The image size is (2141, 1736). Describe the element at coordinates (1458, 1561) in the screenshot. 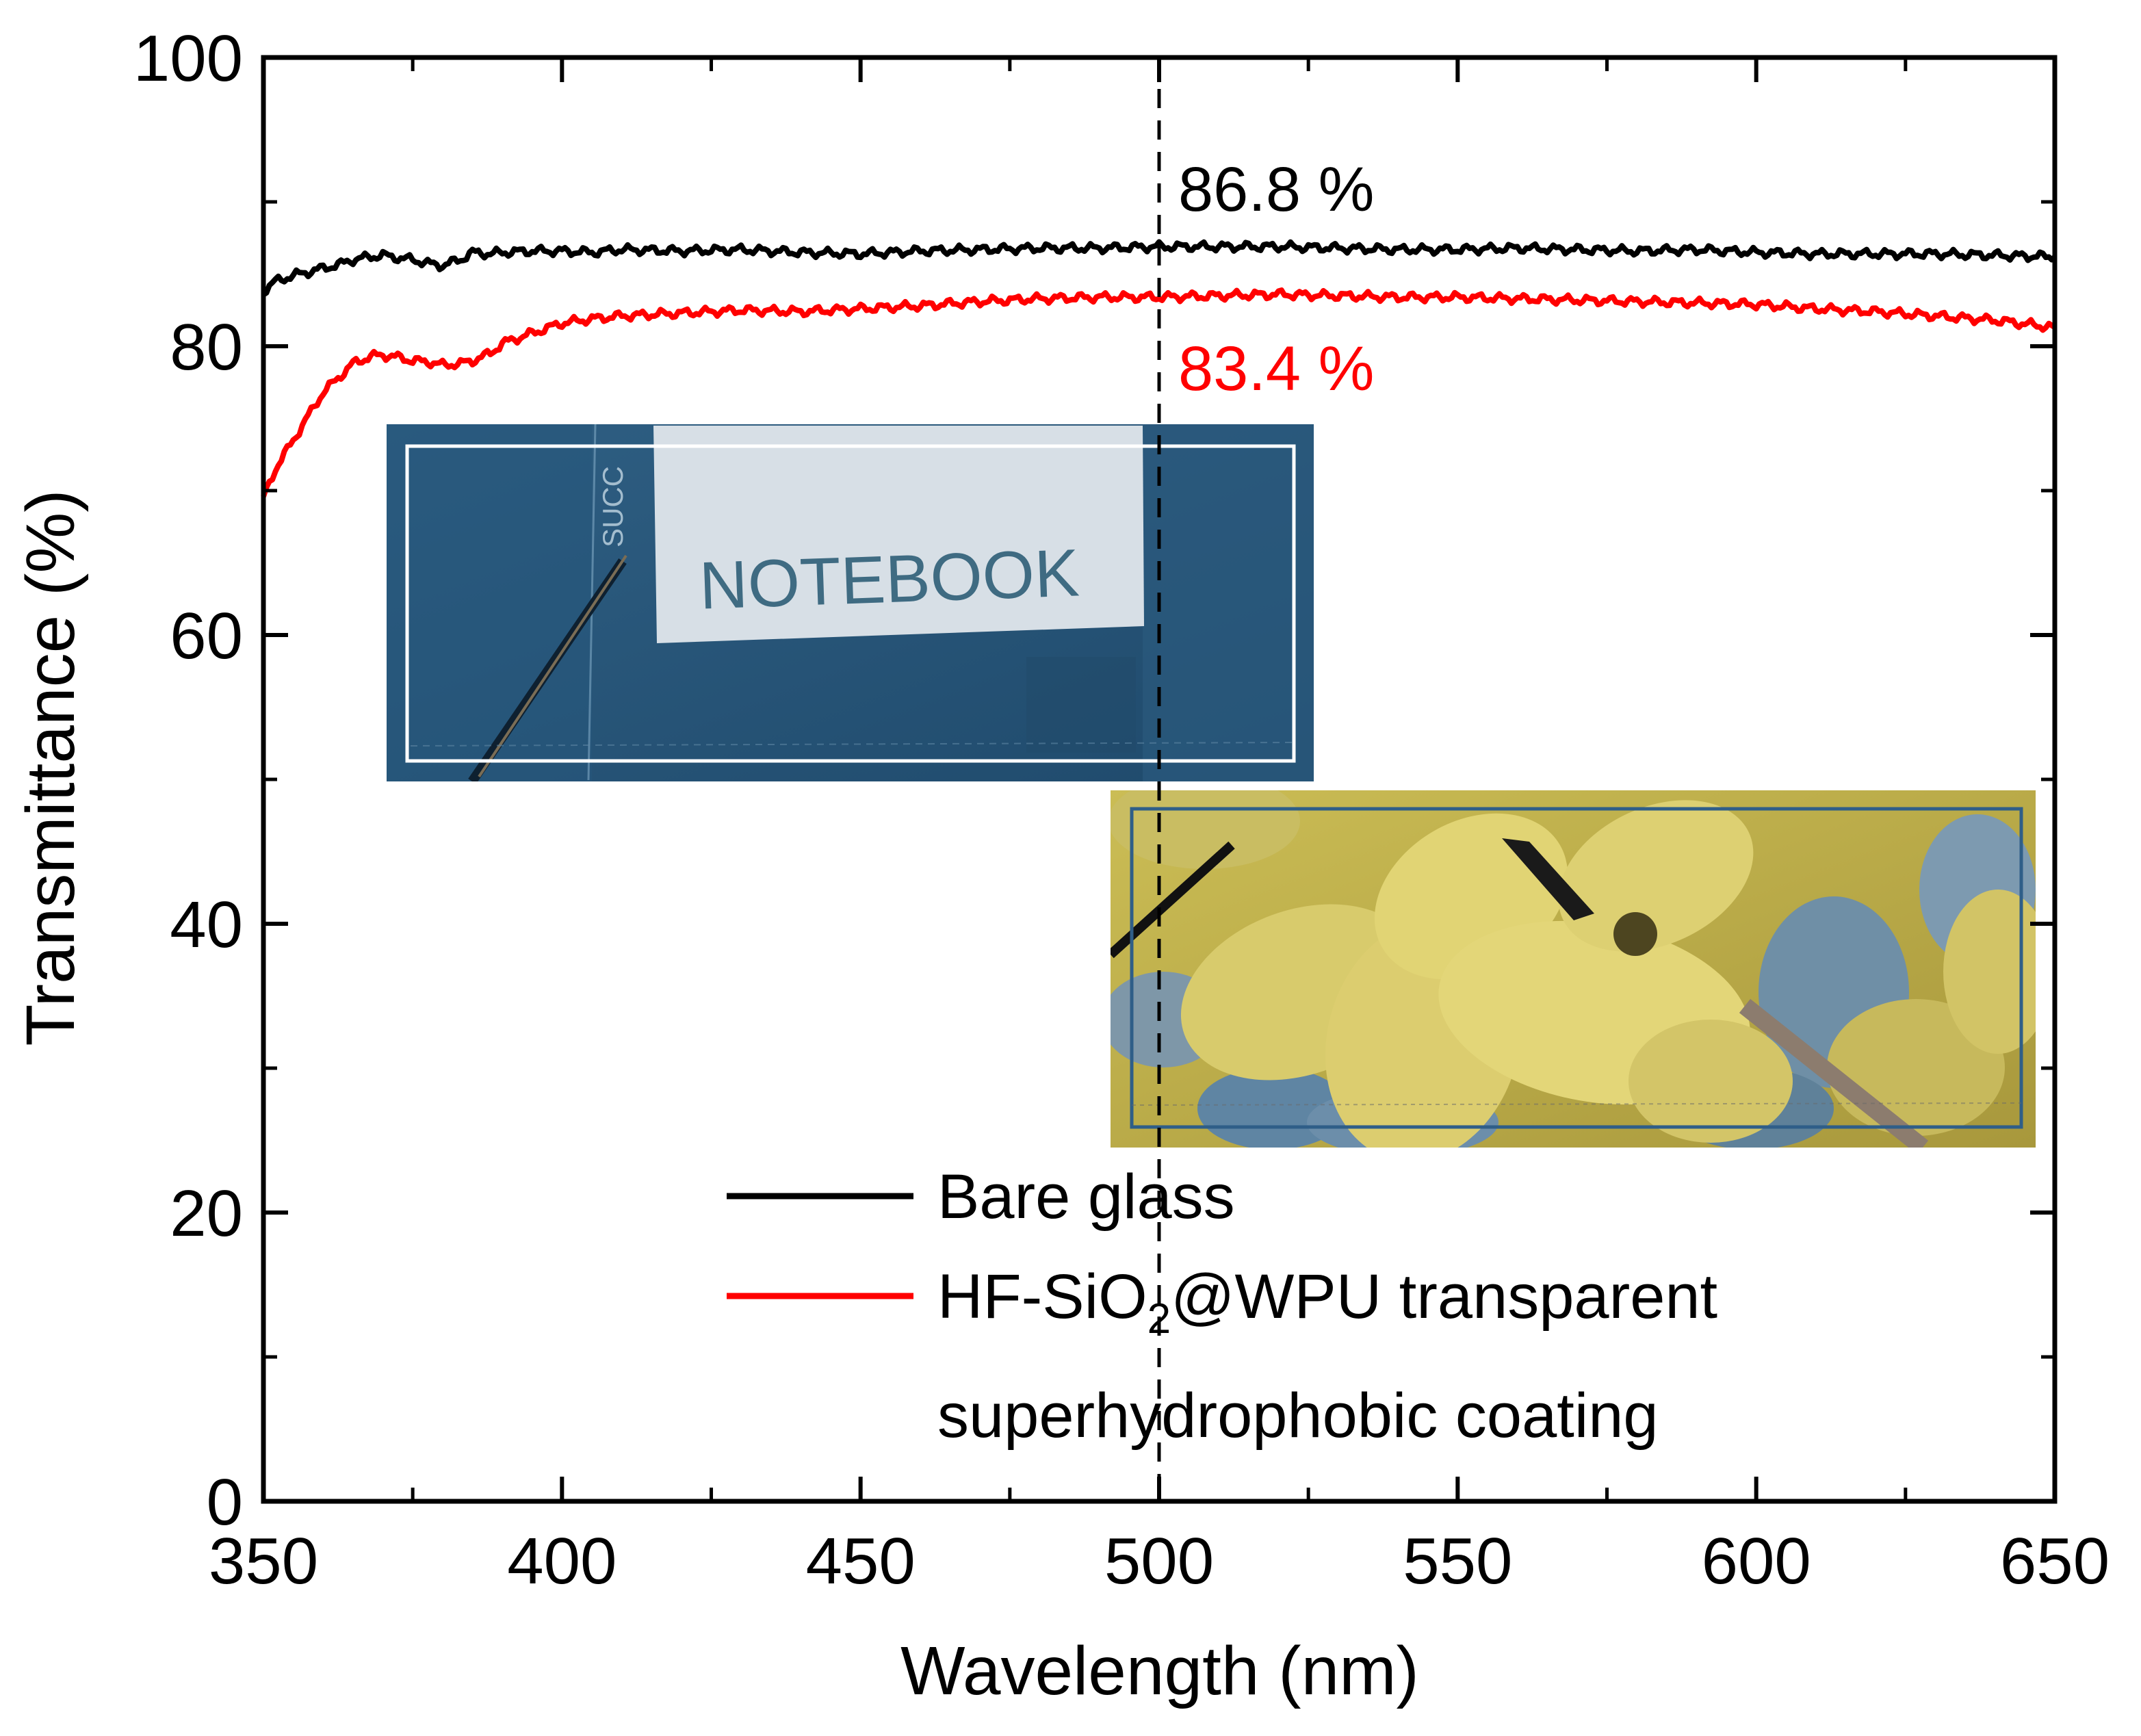

I see `x-tick-label: 550` at that location.